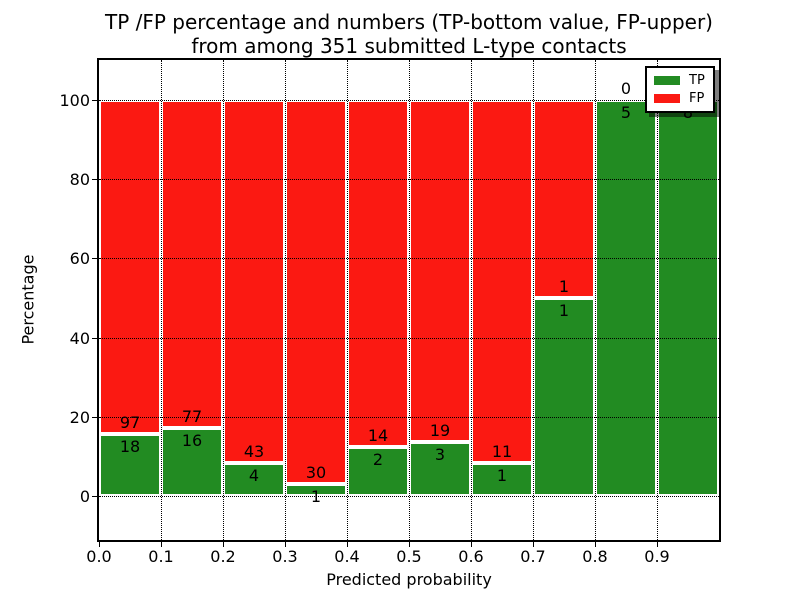 The image size is (800, 600). I want to click on tp-count-label: 16, so click(192, 441).